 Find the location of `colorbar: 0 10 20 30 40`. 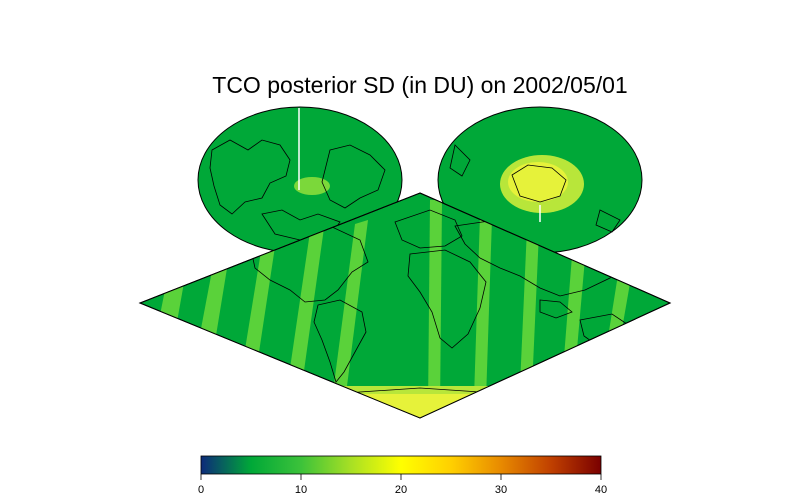

colorbar: 0 10 20 30 40 is located at coordinates (402, 475).